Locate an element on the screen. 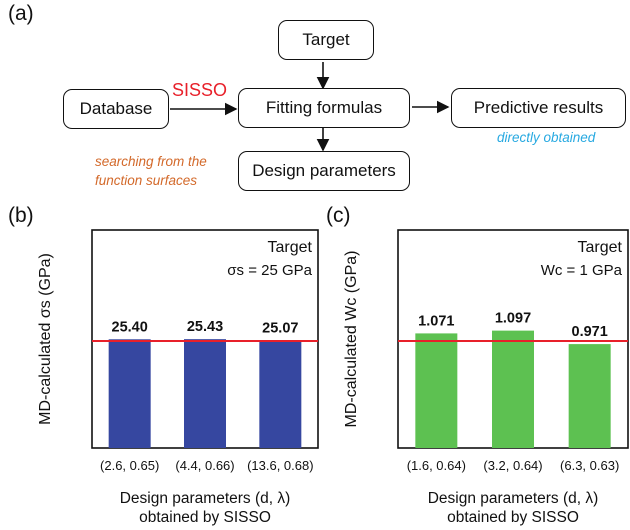  target-formula: Wc = 1 GPa is located at coordinates (582, 270).